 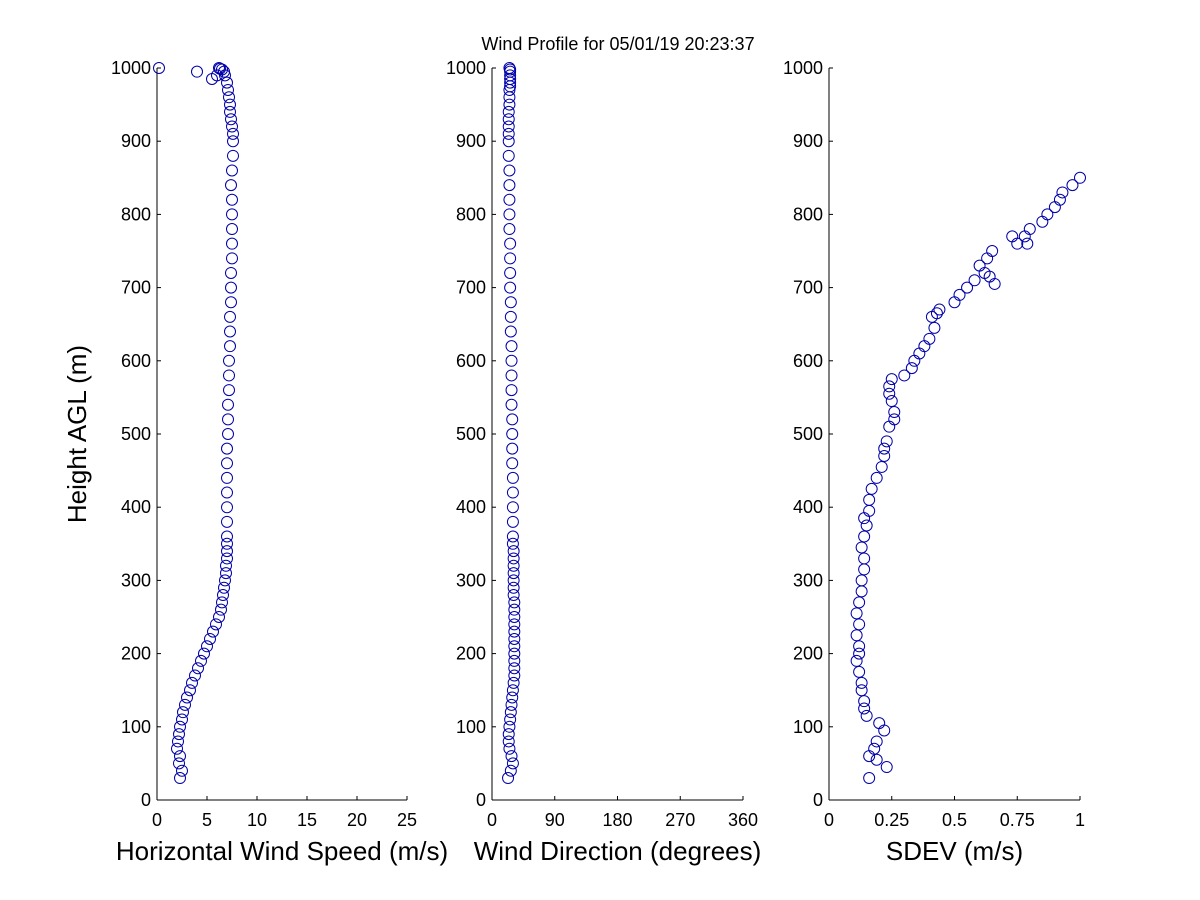 What do you see at coordinates (617, 820) in the screenshot?
I see `x-tick-label: 180` at bounding box center [617, 820].